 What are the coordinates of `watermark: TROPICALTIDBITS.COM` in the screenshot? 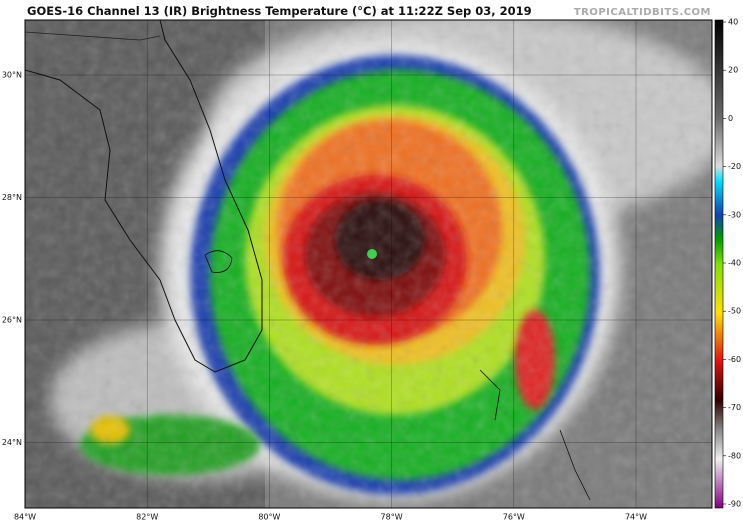 It's located at (642, 12).